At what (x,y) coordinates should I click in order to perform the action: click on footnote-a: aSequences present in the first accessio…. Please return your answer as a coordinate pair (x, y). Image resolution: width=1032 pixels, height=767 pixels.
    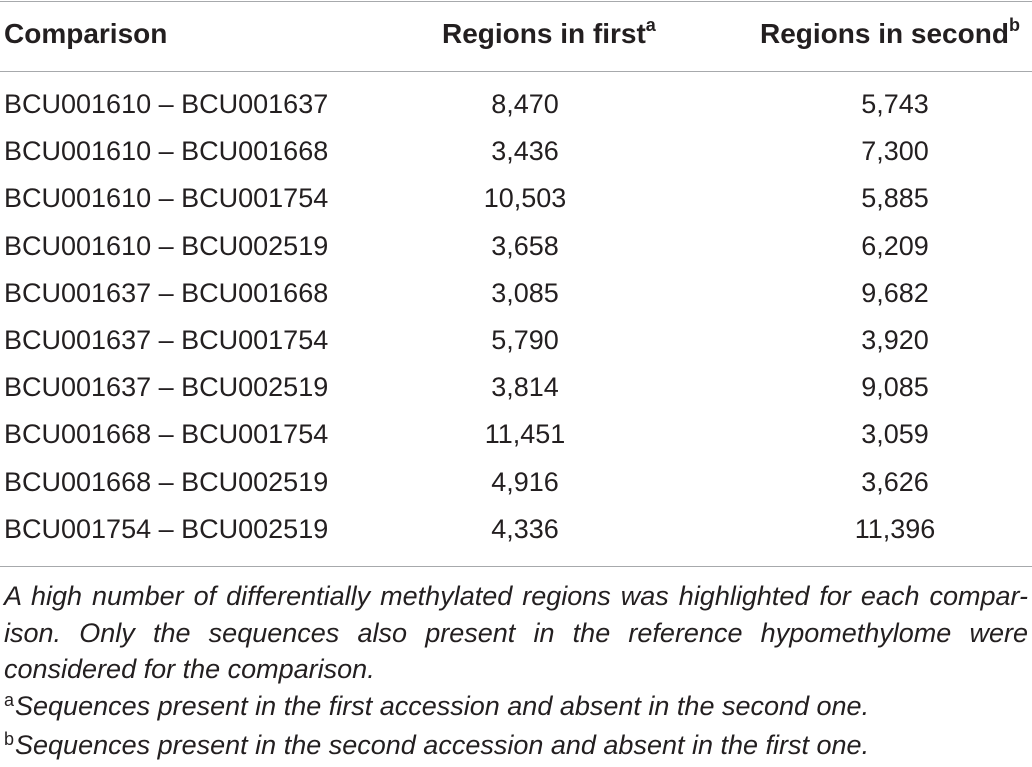
    Looking at the image, I should click on (516, 708).